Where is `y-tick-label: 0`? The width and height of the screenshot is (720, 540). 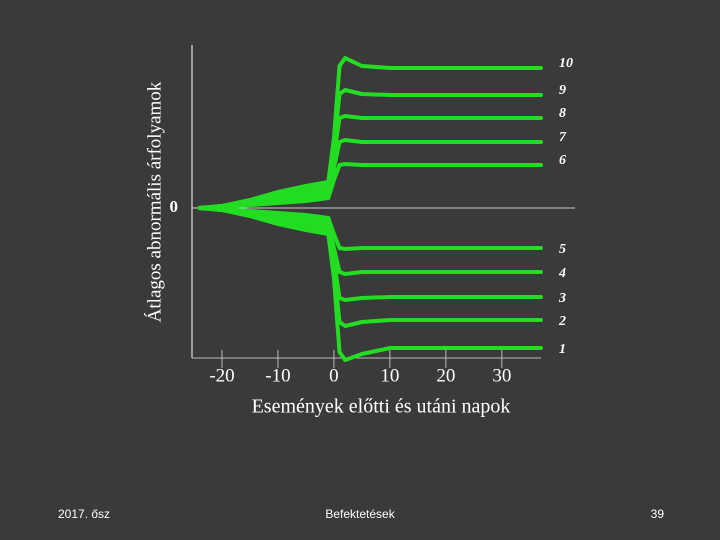
y-tick-label: 0 is located at coordinates (174, 206).